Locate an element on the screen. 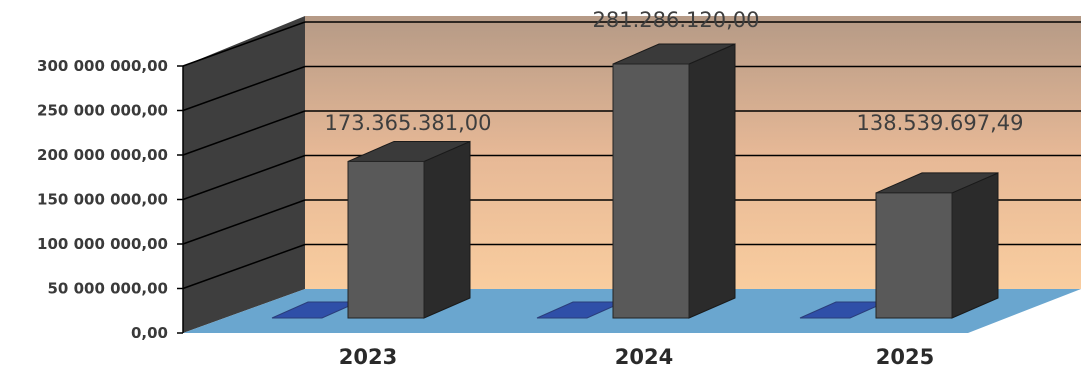  bar-2024 is located at coordinates (651, 191).